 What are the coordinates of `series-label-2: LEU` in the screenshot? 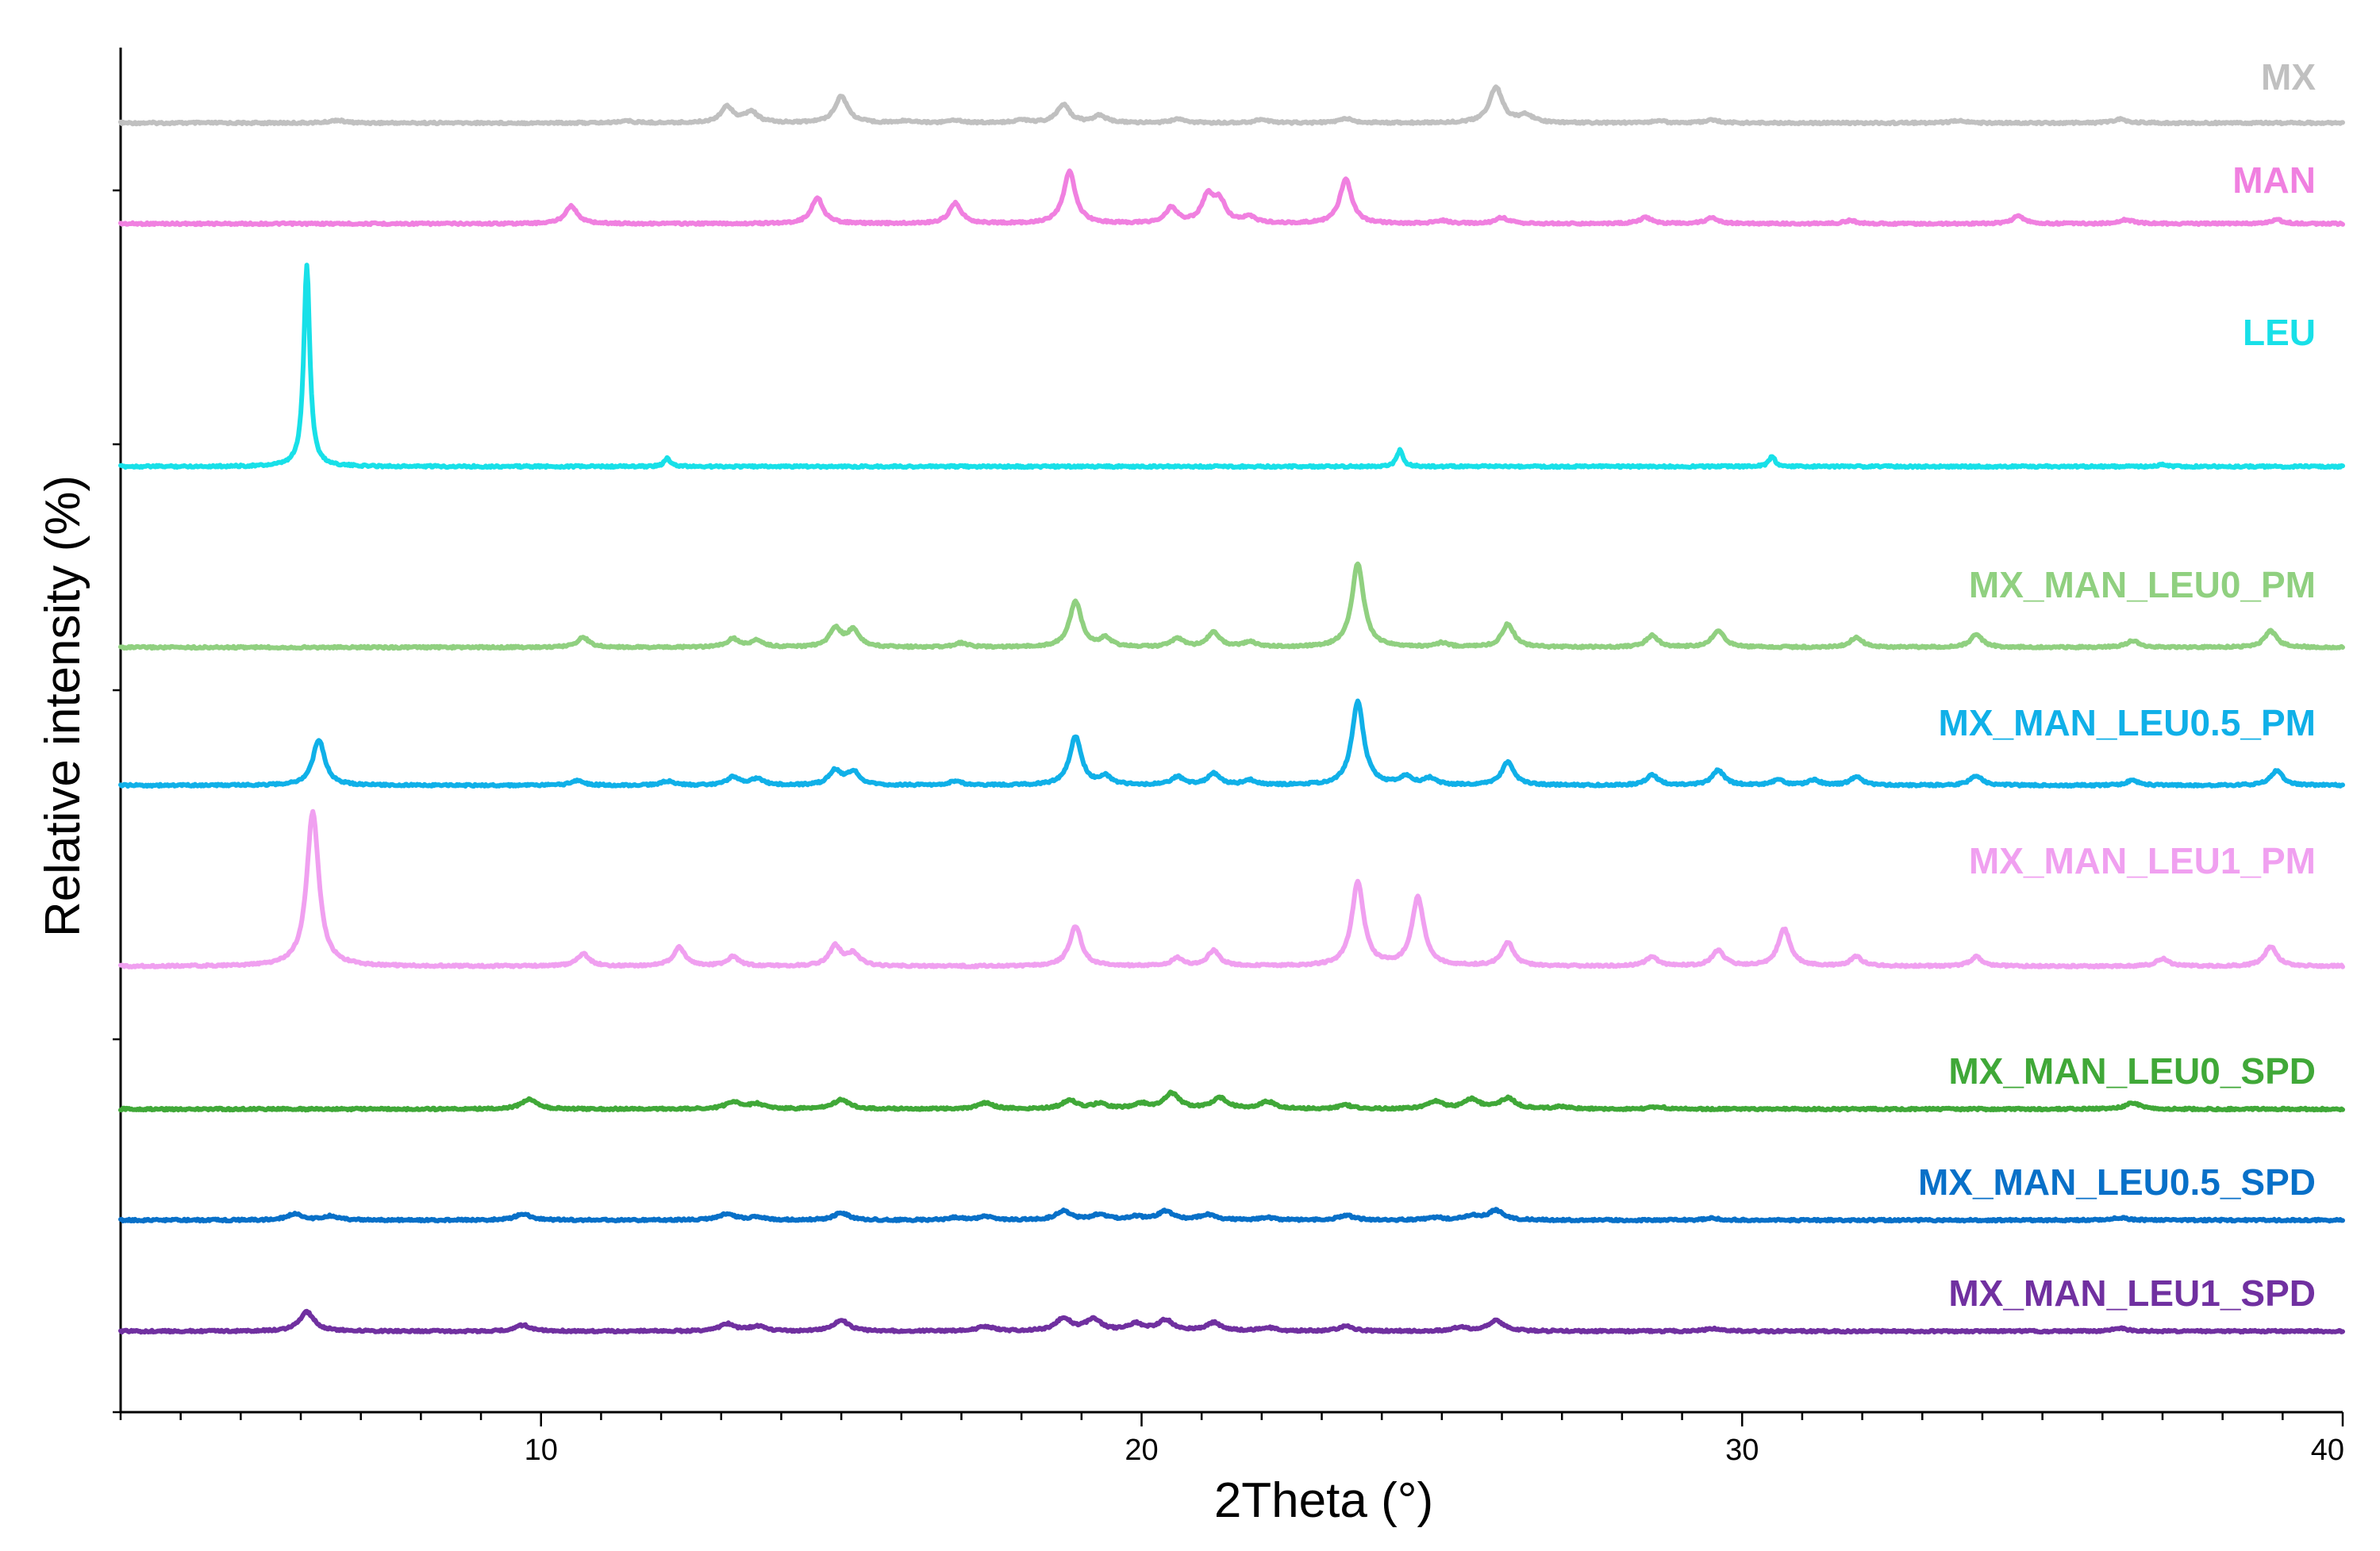 It's located at (2279, 332).